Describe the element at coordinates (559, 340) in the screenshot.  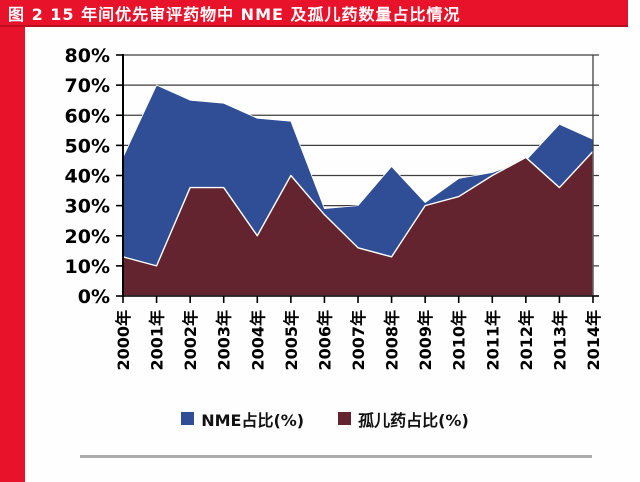
I see `x-axis-label: 2013年` at that location.